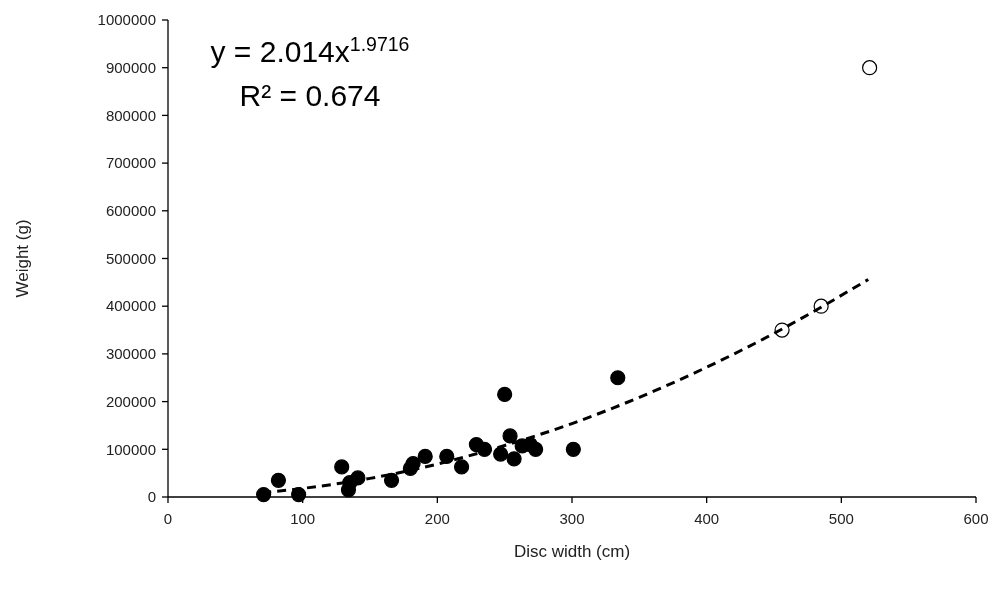 The image size is (1003, 597). Describe the element at coordinates (126, 20) in the screenshot. I see `y-tick-label: 1000000` at that location.